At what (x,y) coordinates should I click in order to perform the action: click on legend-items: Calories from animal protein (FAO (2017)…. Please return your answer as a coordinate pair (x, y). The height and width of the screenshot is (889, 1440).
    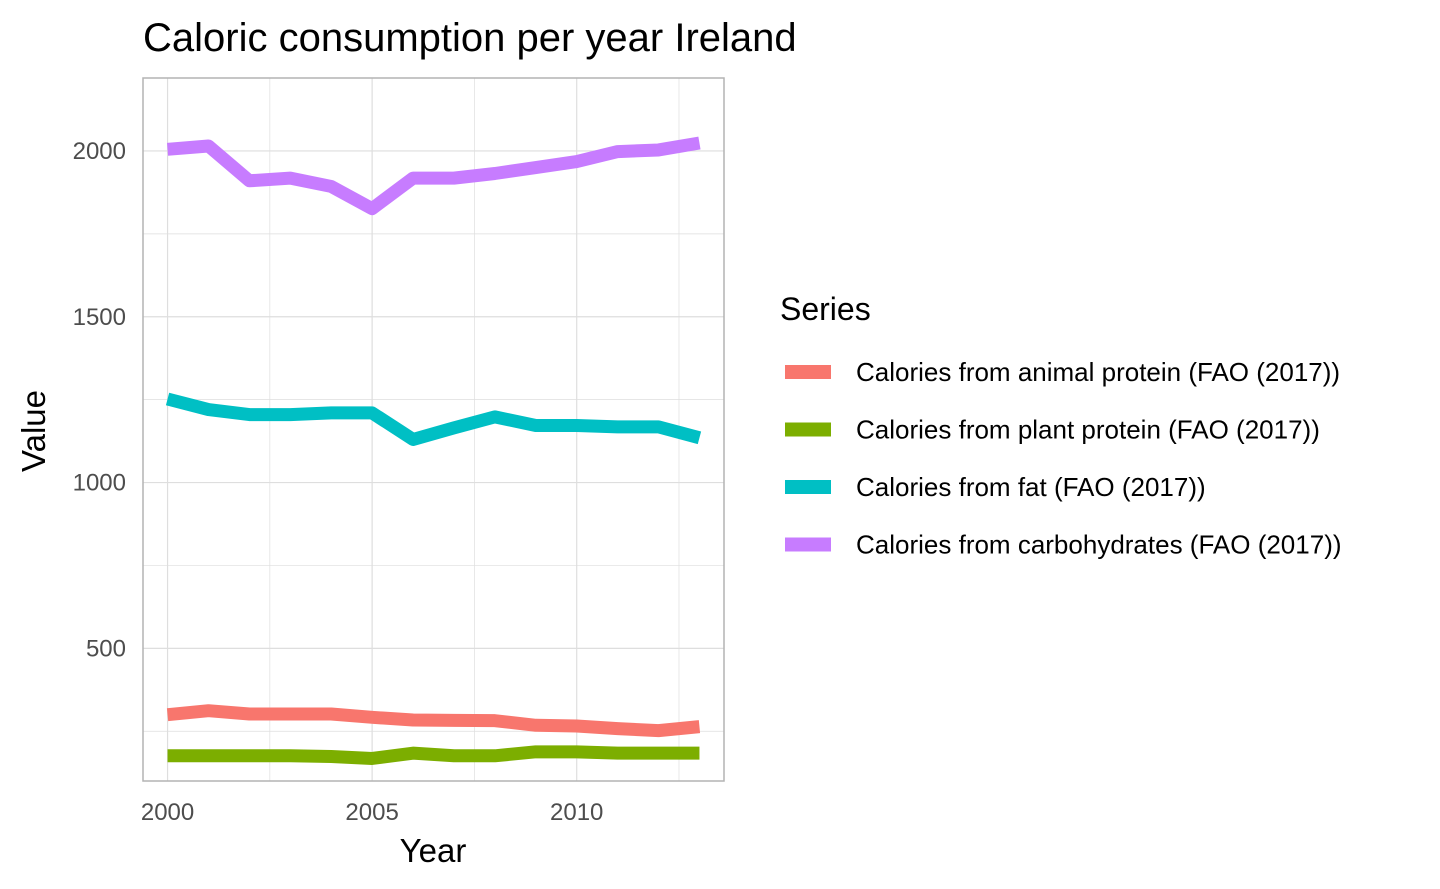
    Looking at the image, I should click on (1063, 458).